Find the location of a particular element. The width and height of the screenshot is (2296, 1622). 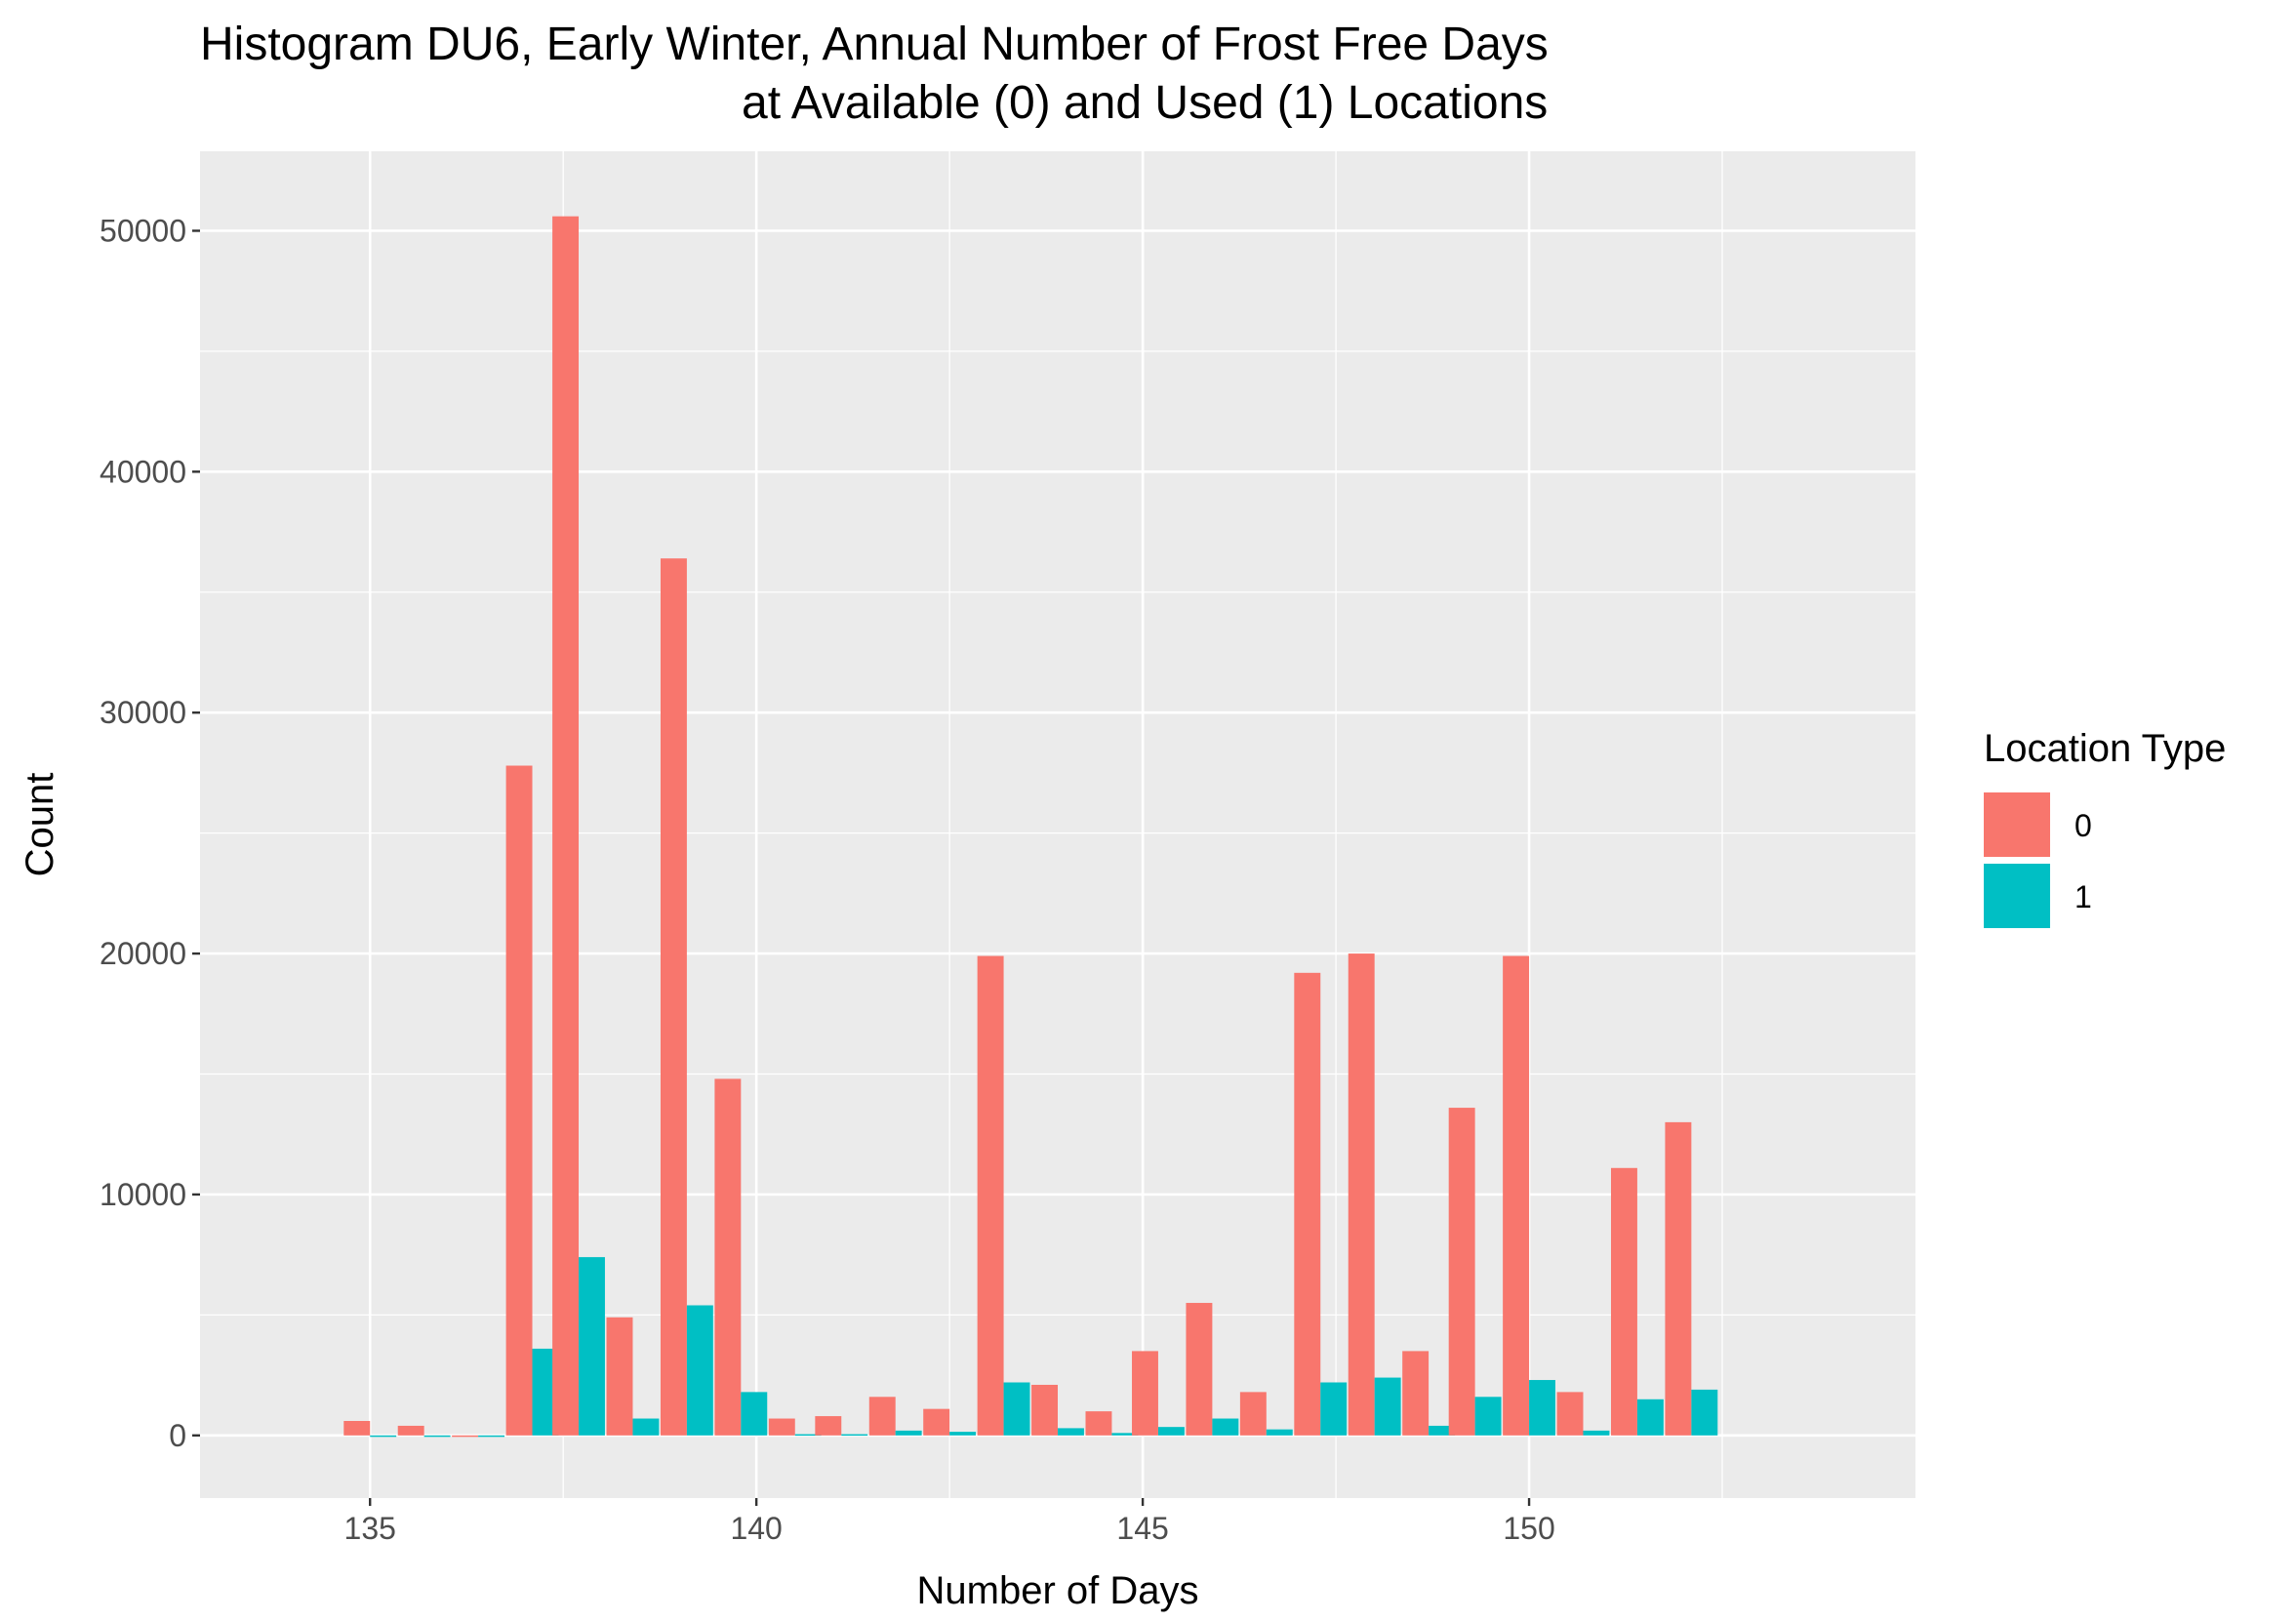

x-tick-label: 145 is located at coordinates (1142, 1529).